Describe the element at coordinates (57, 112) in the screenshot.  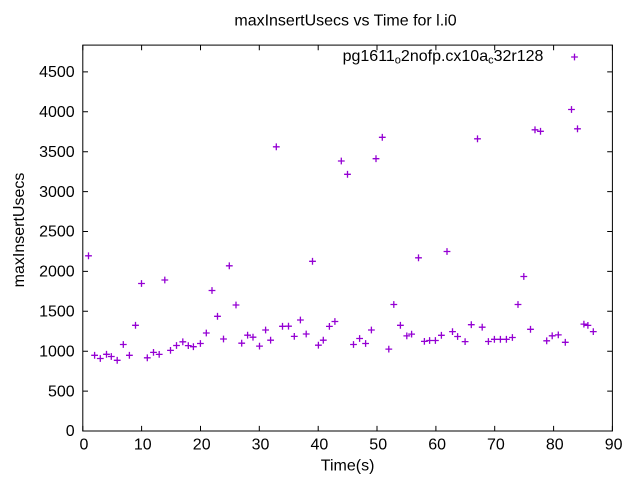
I see `svg-text: 4000` at that location.